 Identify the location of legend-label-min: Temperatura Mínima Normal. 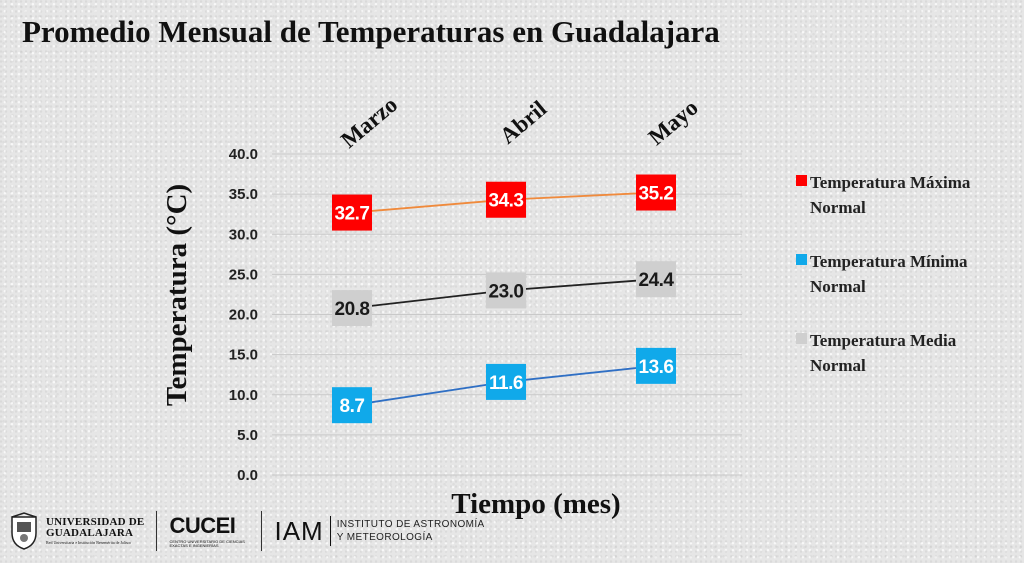
(889, 274).